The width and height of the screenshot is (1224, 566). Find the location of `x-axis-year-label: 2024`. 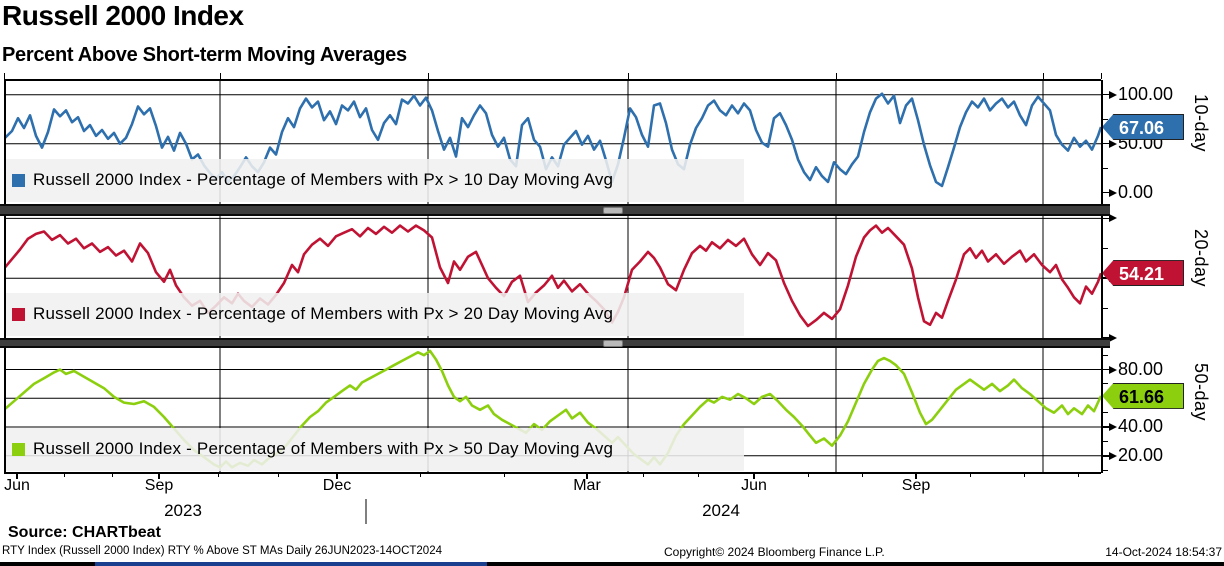

x-axis-year-label: 2024 is located at coordinates (721, 510).